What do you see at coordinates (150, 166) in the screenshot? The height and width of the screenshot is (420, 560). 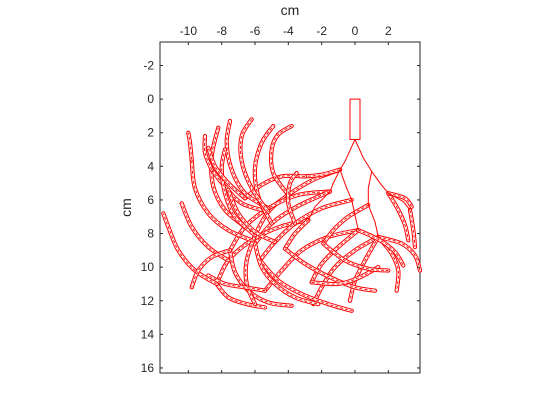 I see `y-tick-label: 4` at bounding box center [150, 166].